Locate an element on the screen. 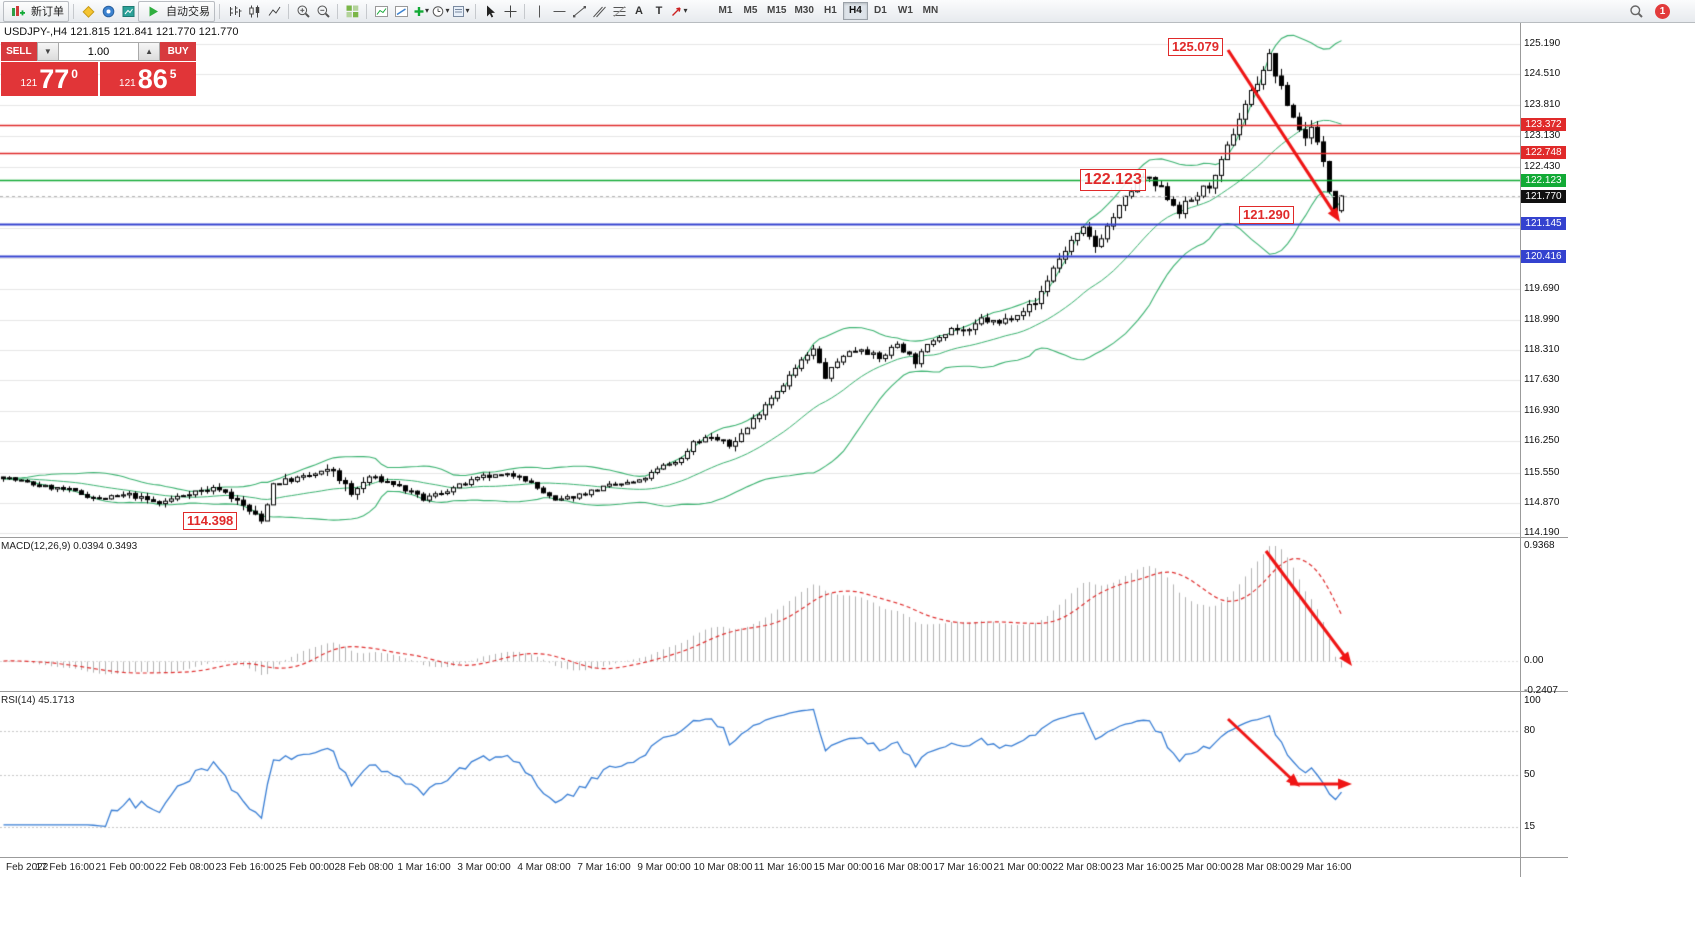  toolbar-right-group: 1 is located at coordinates (1648, 11).